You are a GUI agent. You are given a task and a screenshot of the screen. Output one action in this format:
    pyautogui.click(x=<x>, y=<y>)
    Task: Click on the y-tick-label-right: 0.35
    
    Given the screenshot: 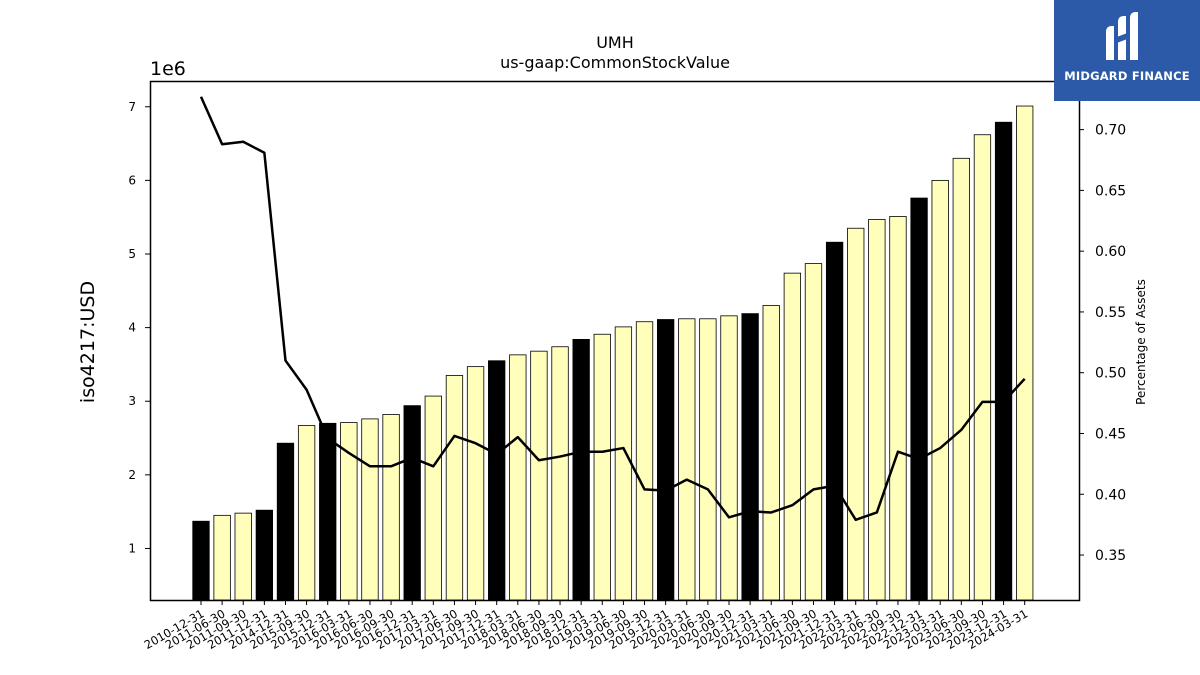 What is the action you would take?
    pyautogui.click(x=1110, y=556)
    